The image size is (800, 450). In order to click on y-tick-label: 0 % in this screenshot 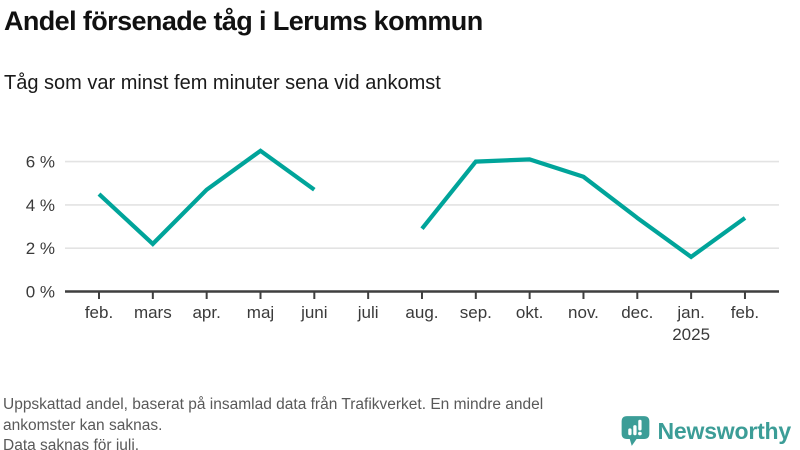, I will do `click(40, 292)`.